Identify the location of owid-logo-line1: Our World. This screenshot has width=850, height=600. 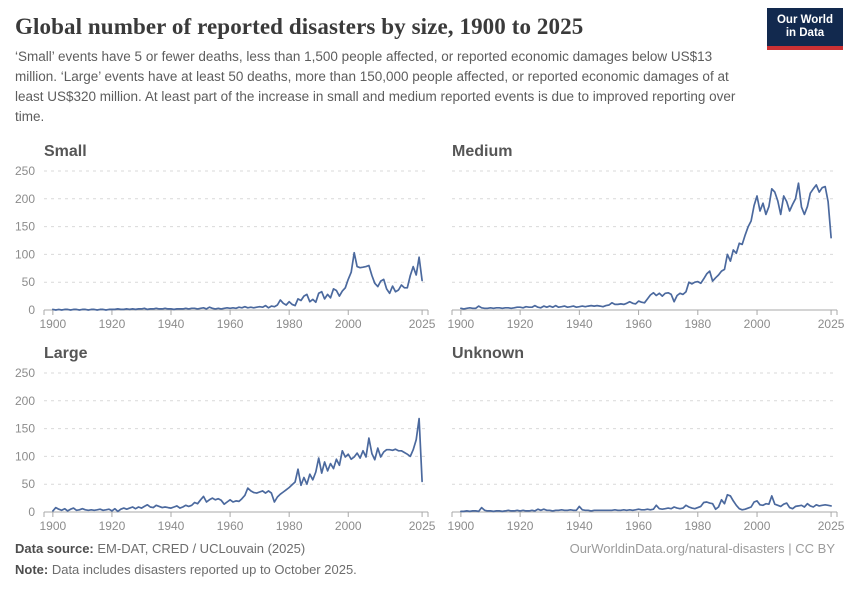
(804, 20).